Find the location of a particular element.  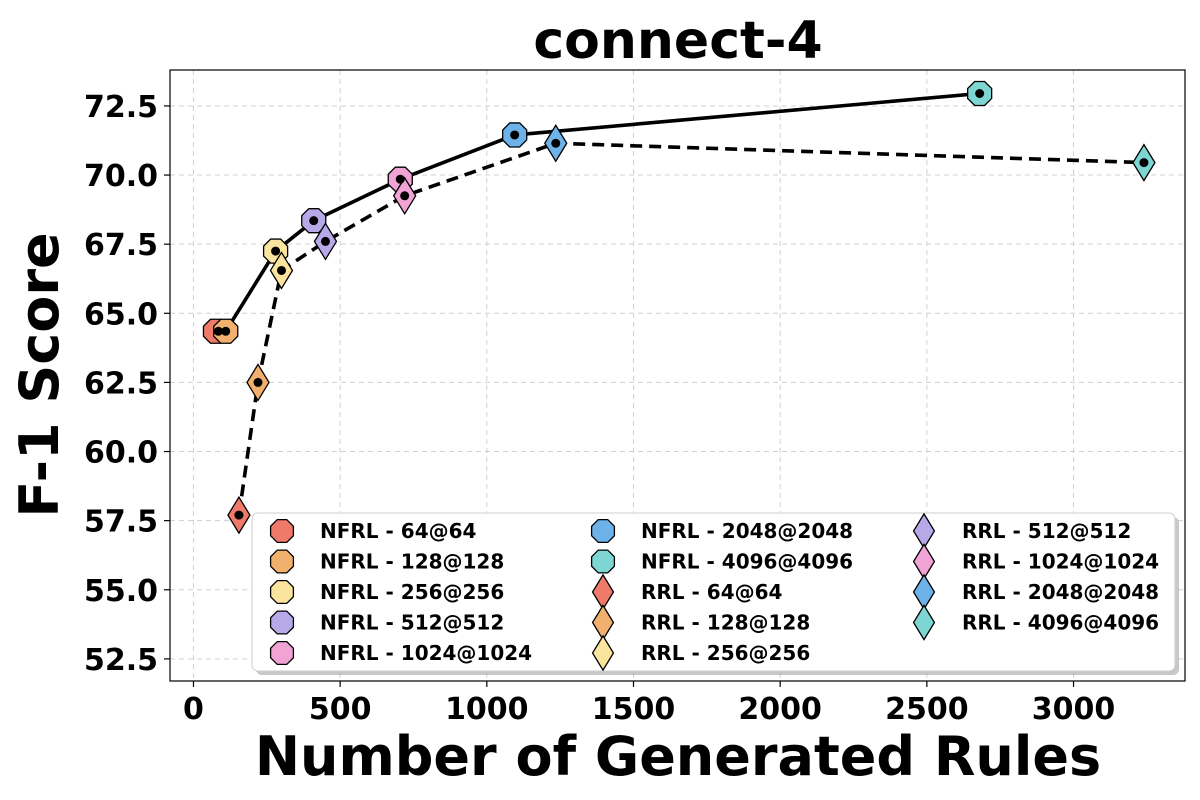

y-tick-label-6: 67.5 is located at coordinates (121, 245).